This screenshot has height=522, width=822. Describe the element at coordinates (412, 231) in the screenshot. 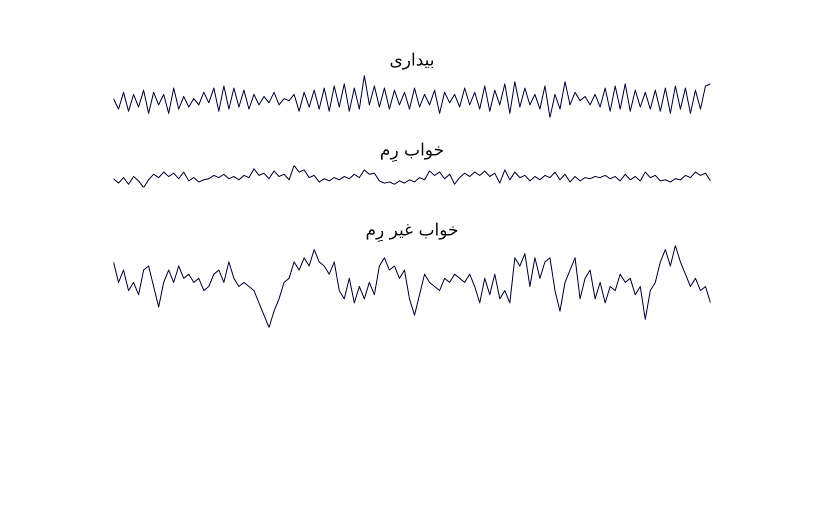

I see `chart-title: خواب غیر رِم` at that location.